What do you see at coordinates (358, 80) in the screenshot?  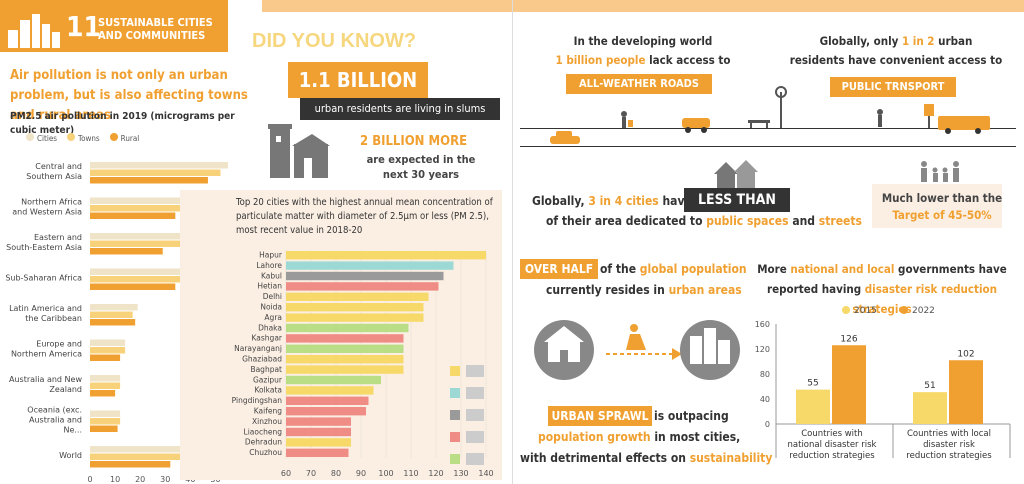 I see `slums-stat: 1.1 BILLION` at bounding box center [358, 80].